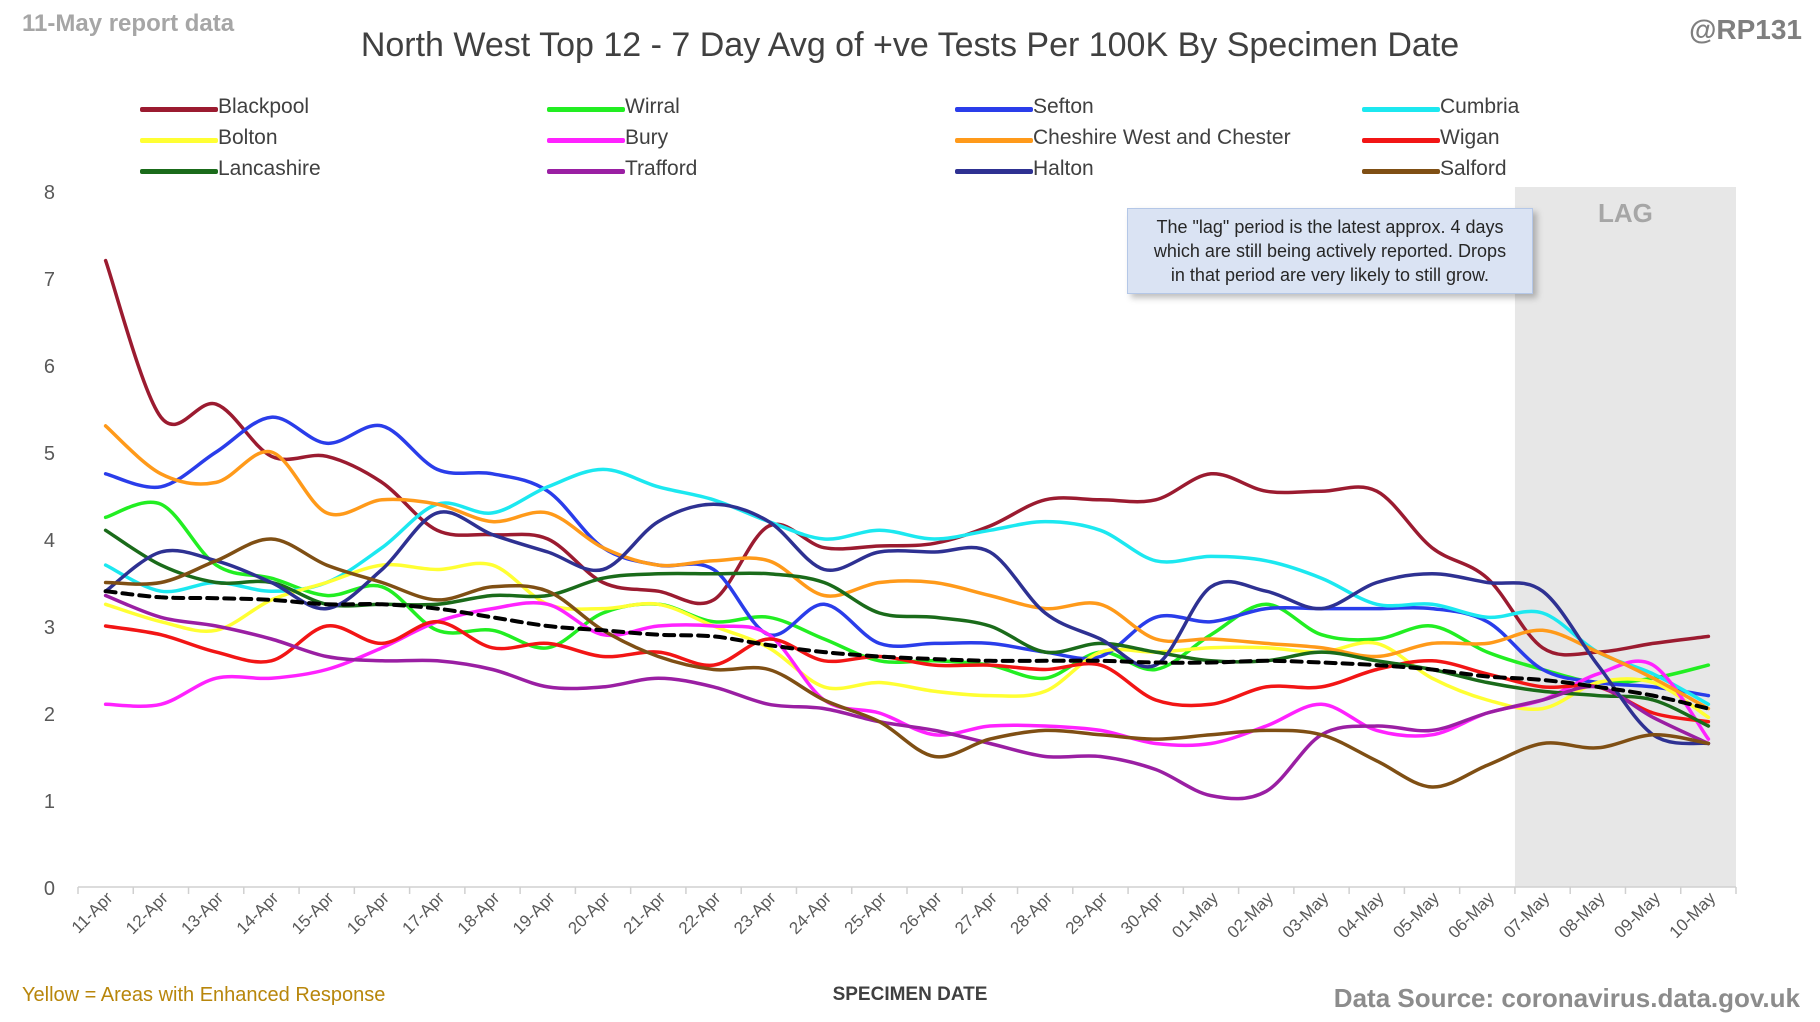 The height and width of the screenshot is (1022, 1820). Describe the element at coordinates (49, 715) in the screenshot. I see `y-tick-label: 2` at that location.